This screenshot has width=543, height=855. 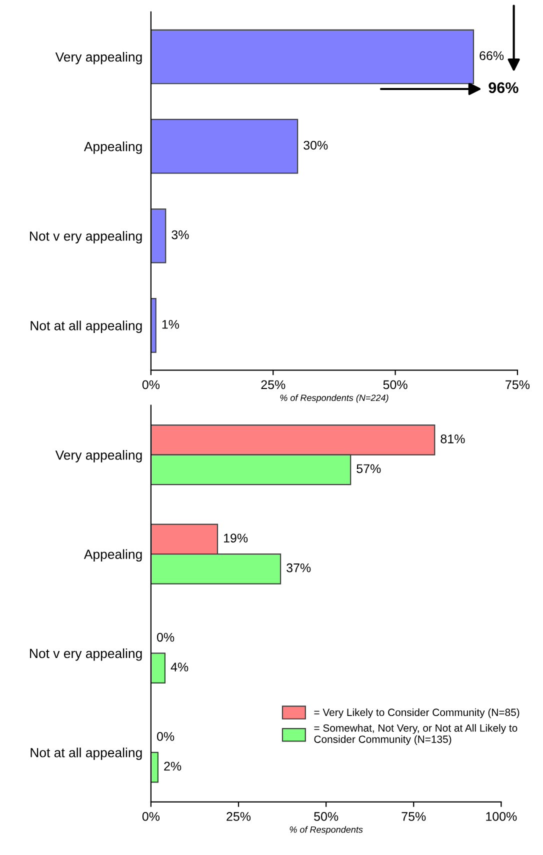 What do you see at coordinates (180, 235) in the screenshot?
I see `data-label: 3%` at bounding box center [180, 235].